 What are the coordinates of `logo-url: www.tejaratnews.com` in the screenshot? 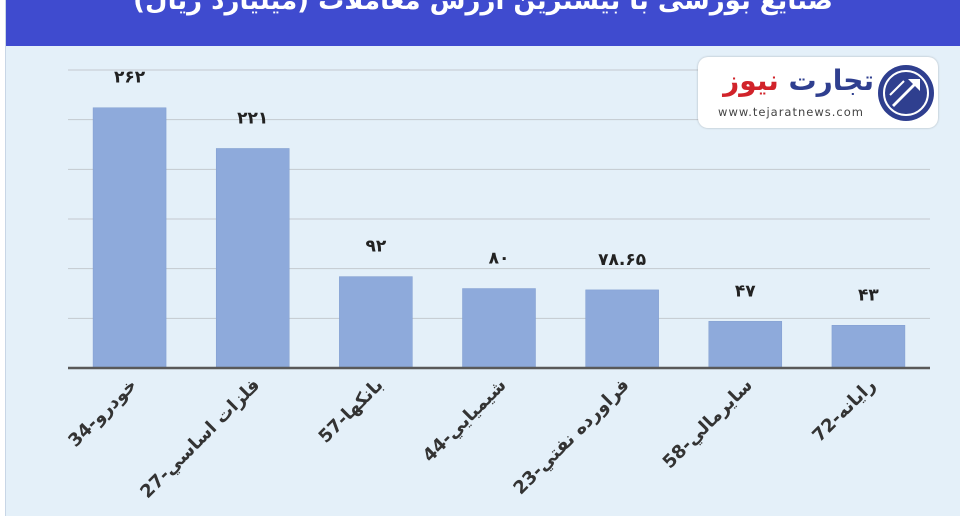 It's located at (791, 112).